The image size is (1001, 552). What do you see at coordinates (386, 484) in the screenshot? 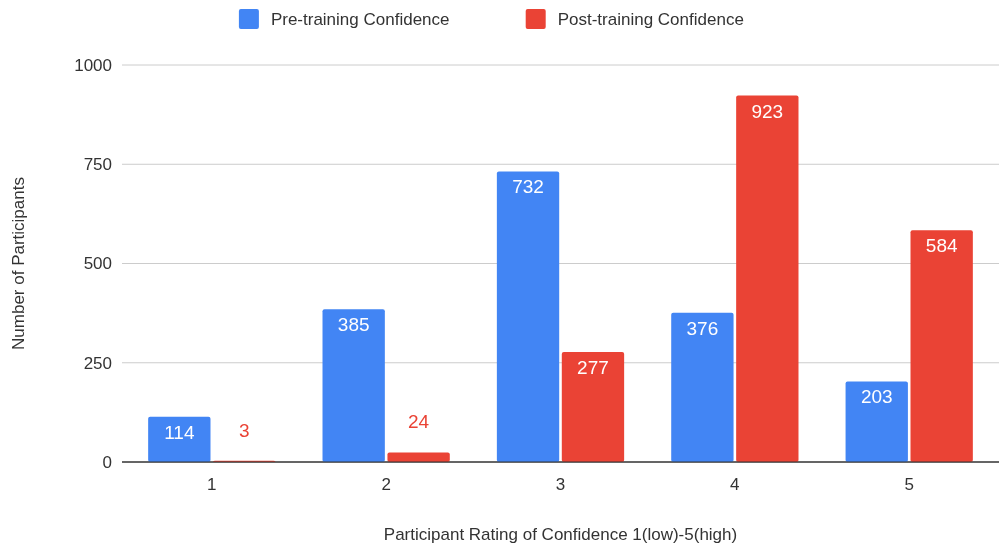
I see `x-tick-label: 2` at bounding box center [386, 484].